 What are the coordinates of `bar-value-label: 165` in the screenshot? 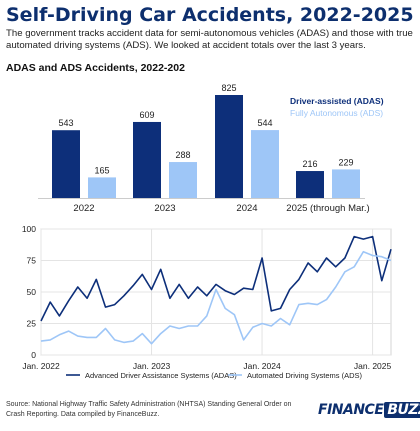 It's located at (101, 170).